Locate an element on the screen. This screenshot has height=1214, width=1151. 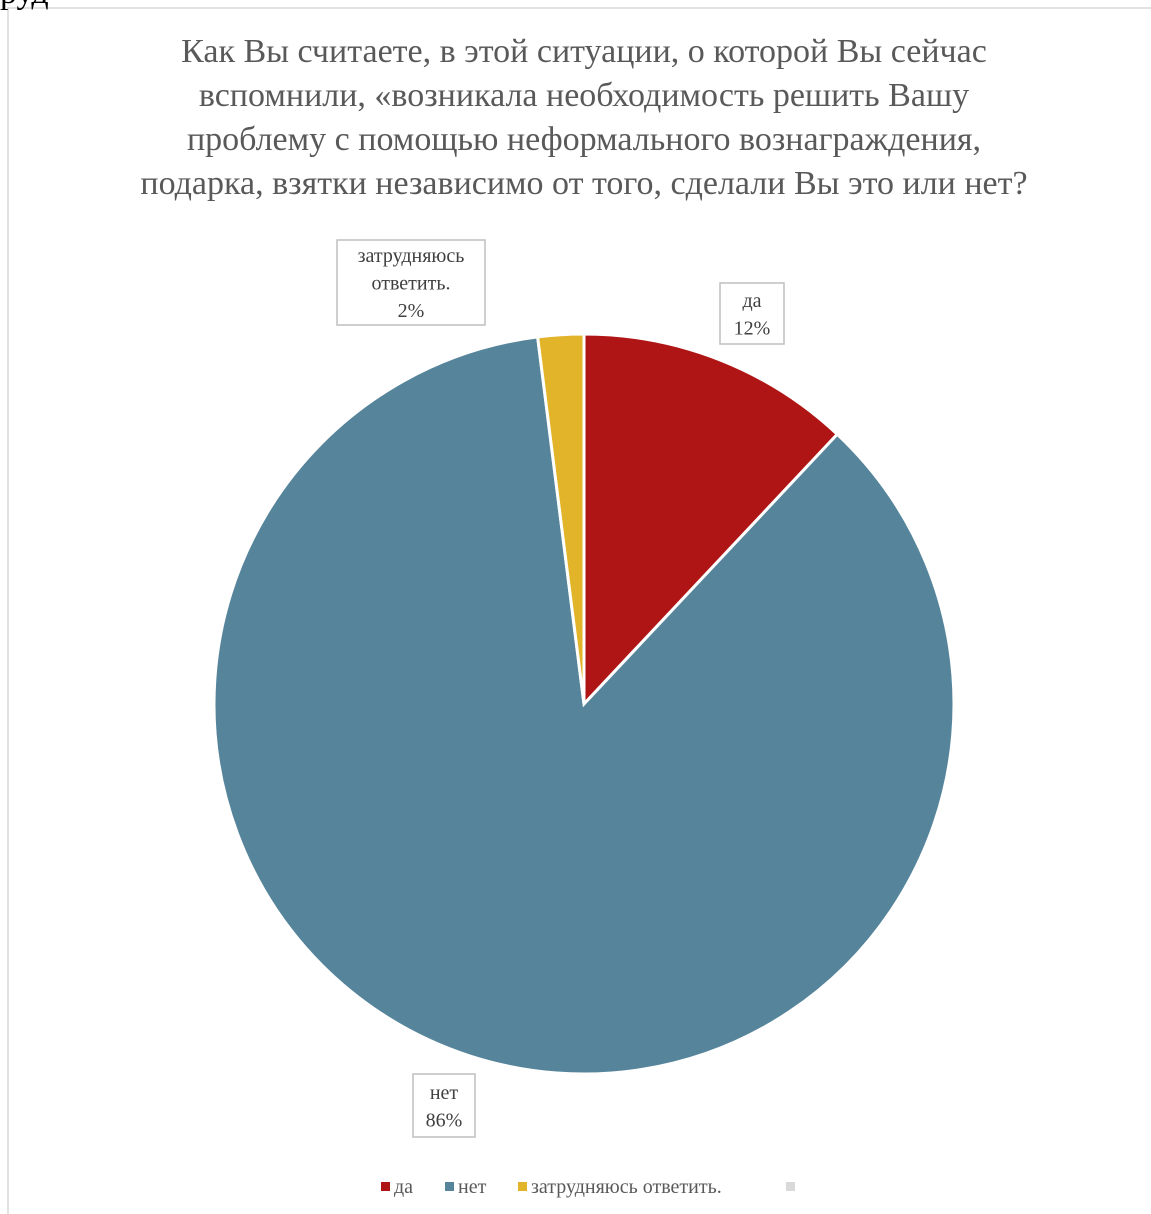
page-fragment: руд is located at coordinates (24, 5).